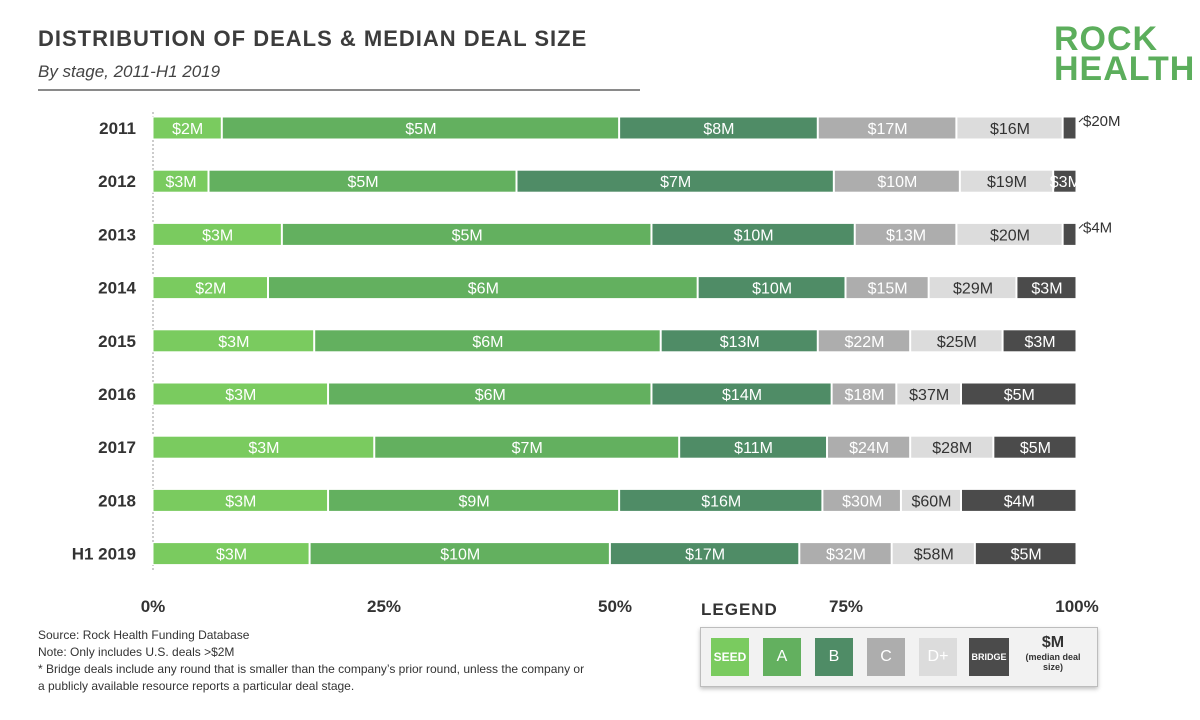  I want to click on x-tick-label: 100%, so click(1076, 606).